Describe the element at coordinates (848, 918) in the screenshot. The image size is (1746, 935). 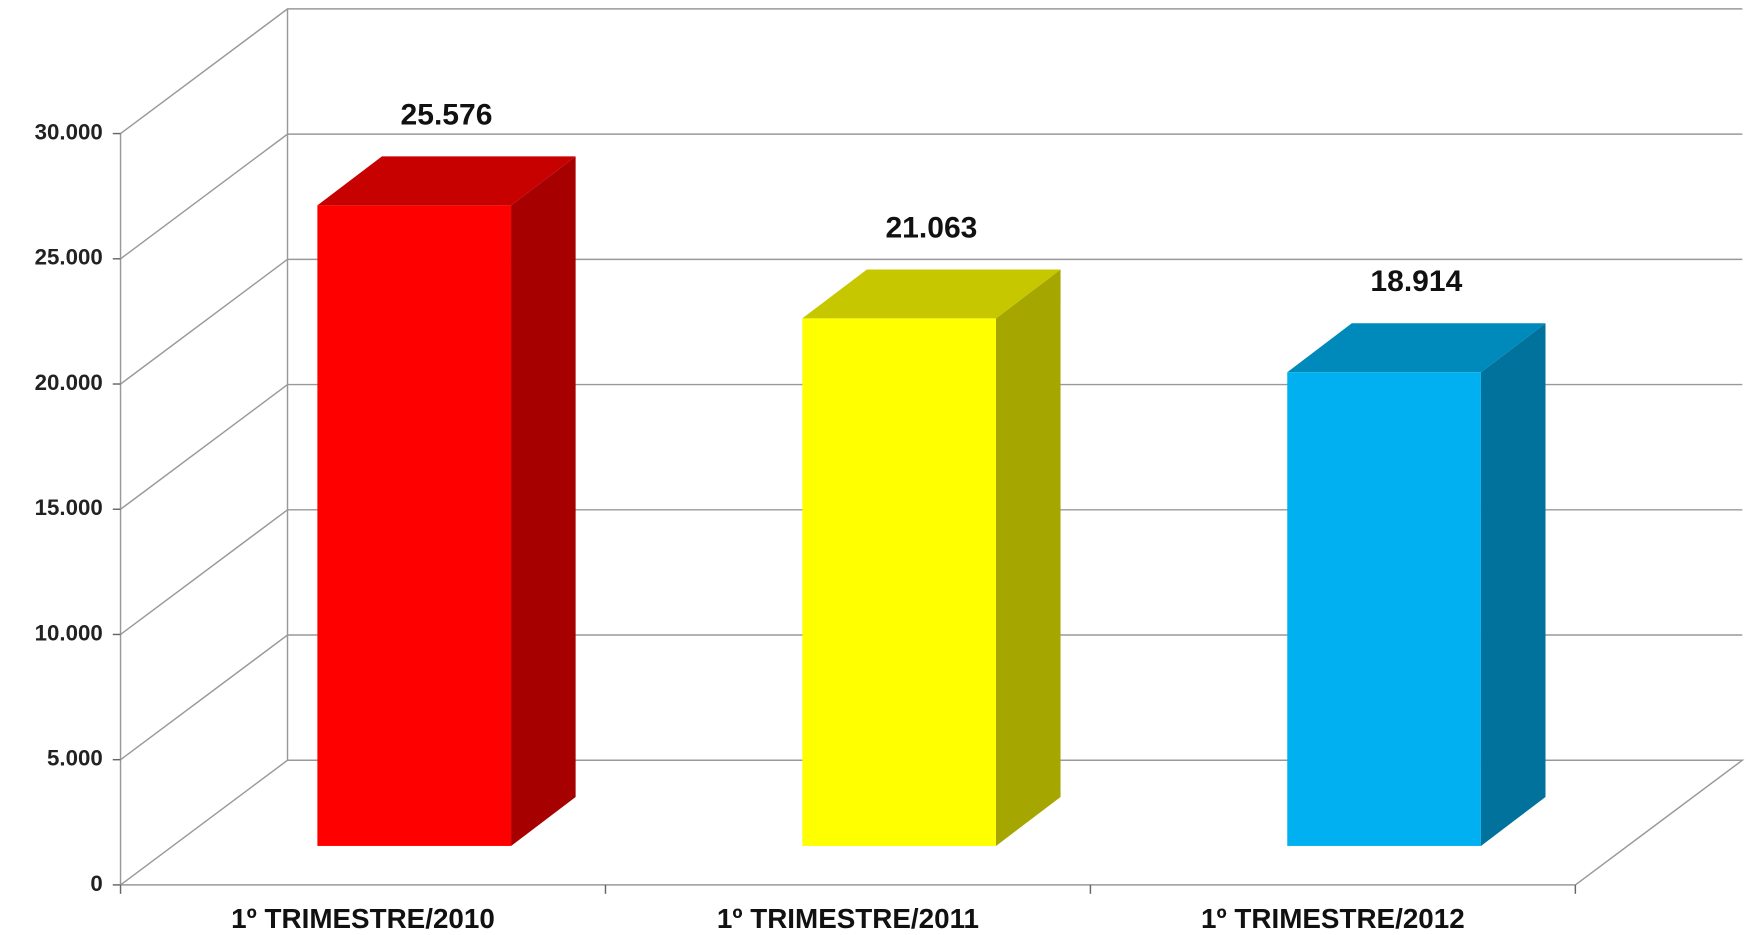
I see `x-tick-label: 1º TRIMESTRE/2011` at that location.